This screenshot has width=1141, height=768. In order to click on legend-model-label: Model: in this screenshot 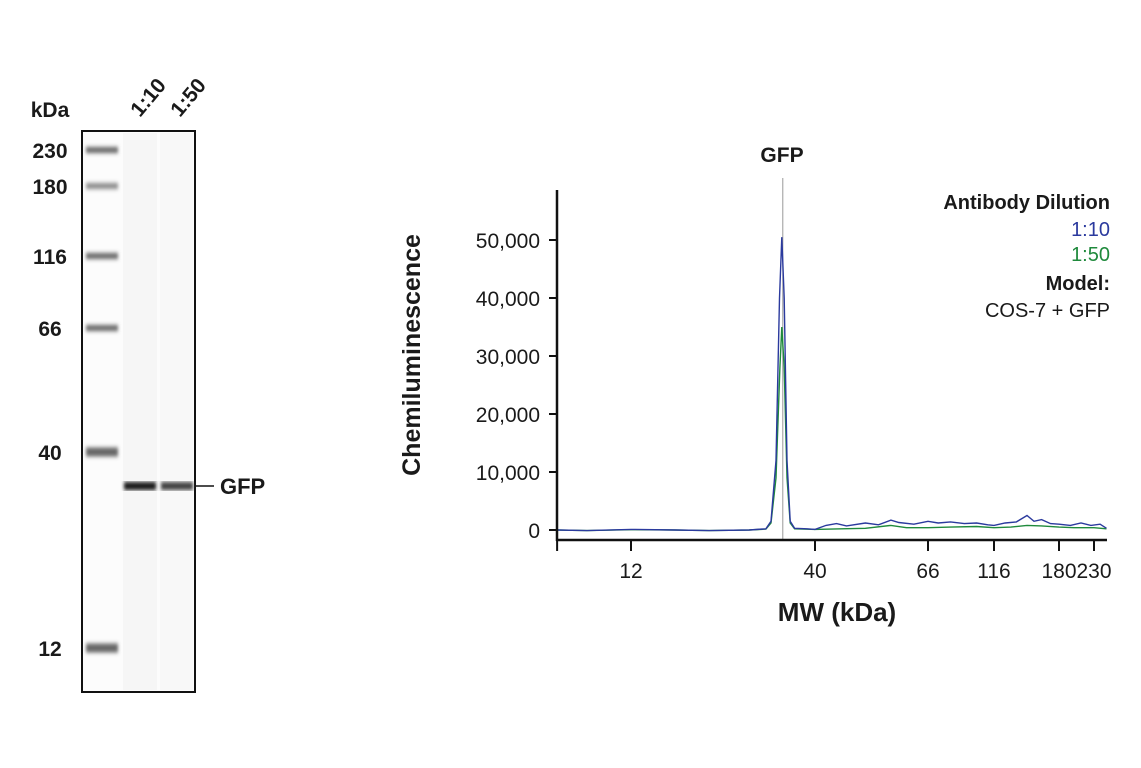, I will do `click(1078, 284)`.